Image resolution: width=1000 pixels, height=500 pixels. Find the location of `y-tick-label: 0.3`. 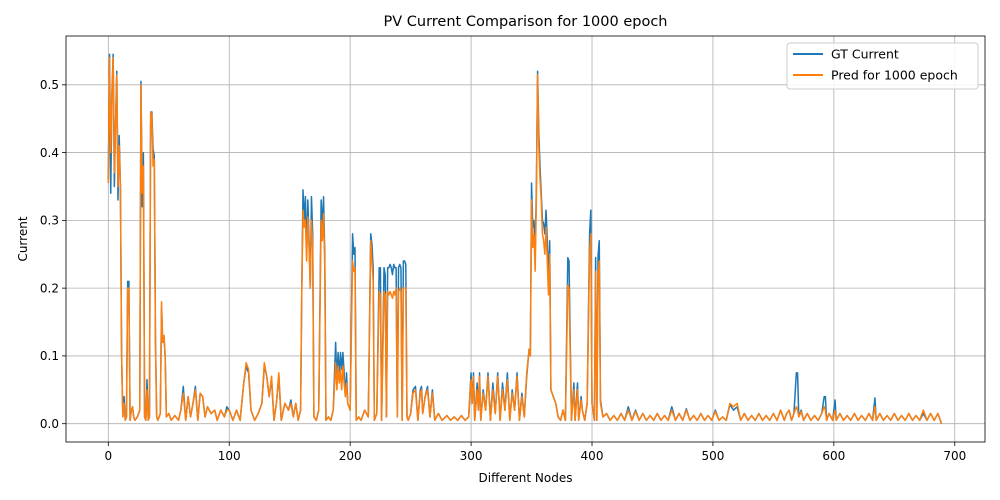

y-tick-label: 0.3 is located at coordinates (49, 221).